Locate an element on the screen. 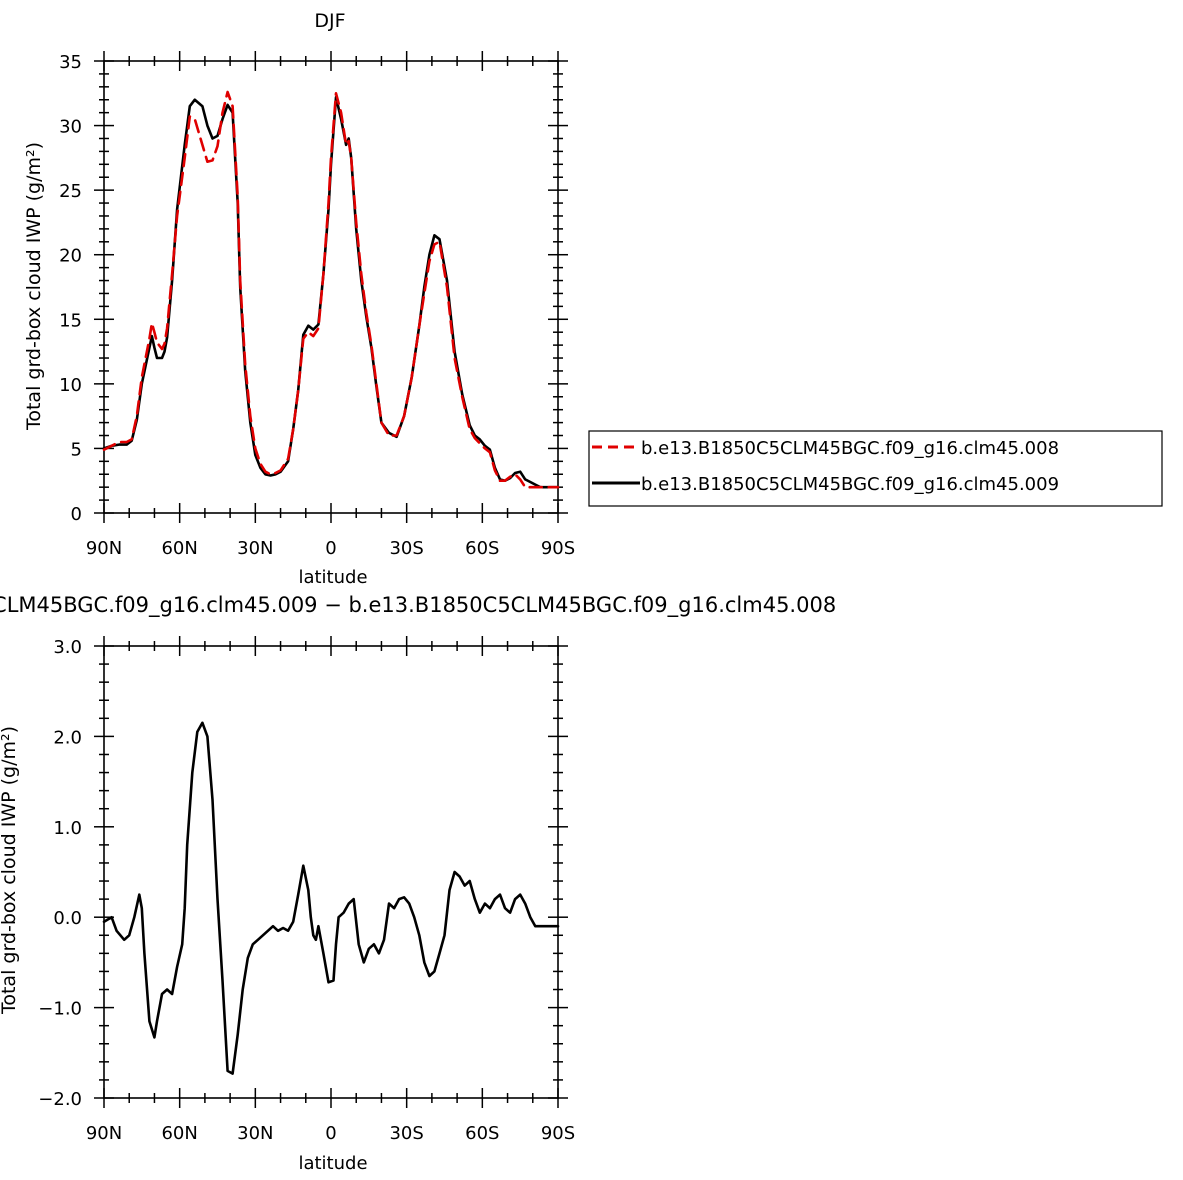  bottom-y-tick-label: 1.0 is located at coordinates (67, 828).